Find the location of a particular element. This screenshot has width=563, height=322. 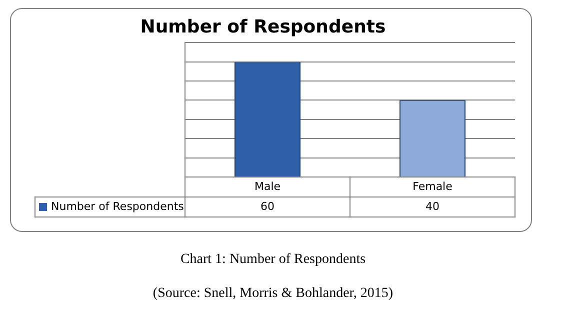

x-tick-label: Female is located at coordinates (432, 186).